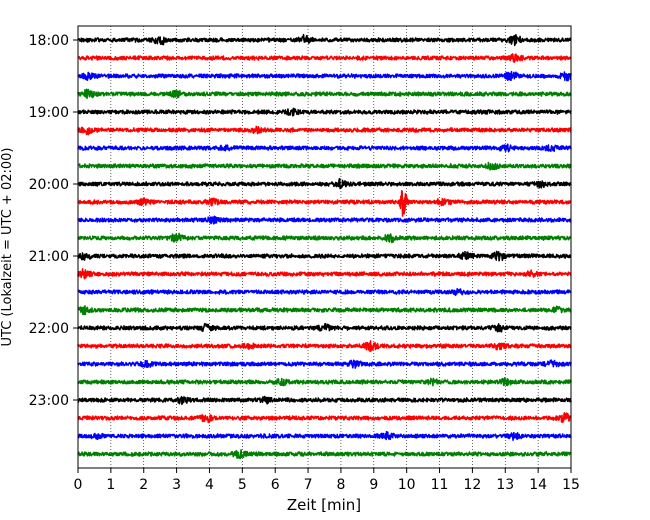  I want to click on x-tick-label: 5, so click(242, 485).